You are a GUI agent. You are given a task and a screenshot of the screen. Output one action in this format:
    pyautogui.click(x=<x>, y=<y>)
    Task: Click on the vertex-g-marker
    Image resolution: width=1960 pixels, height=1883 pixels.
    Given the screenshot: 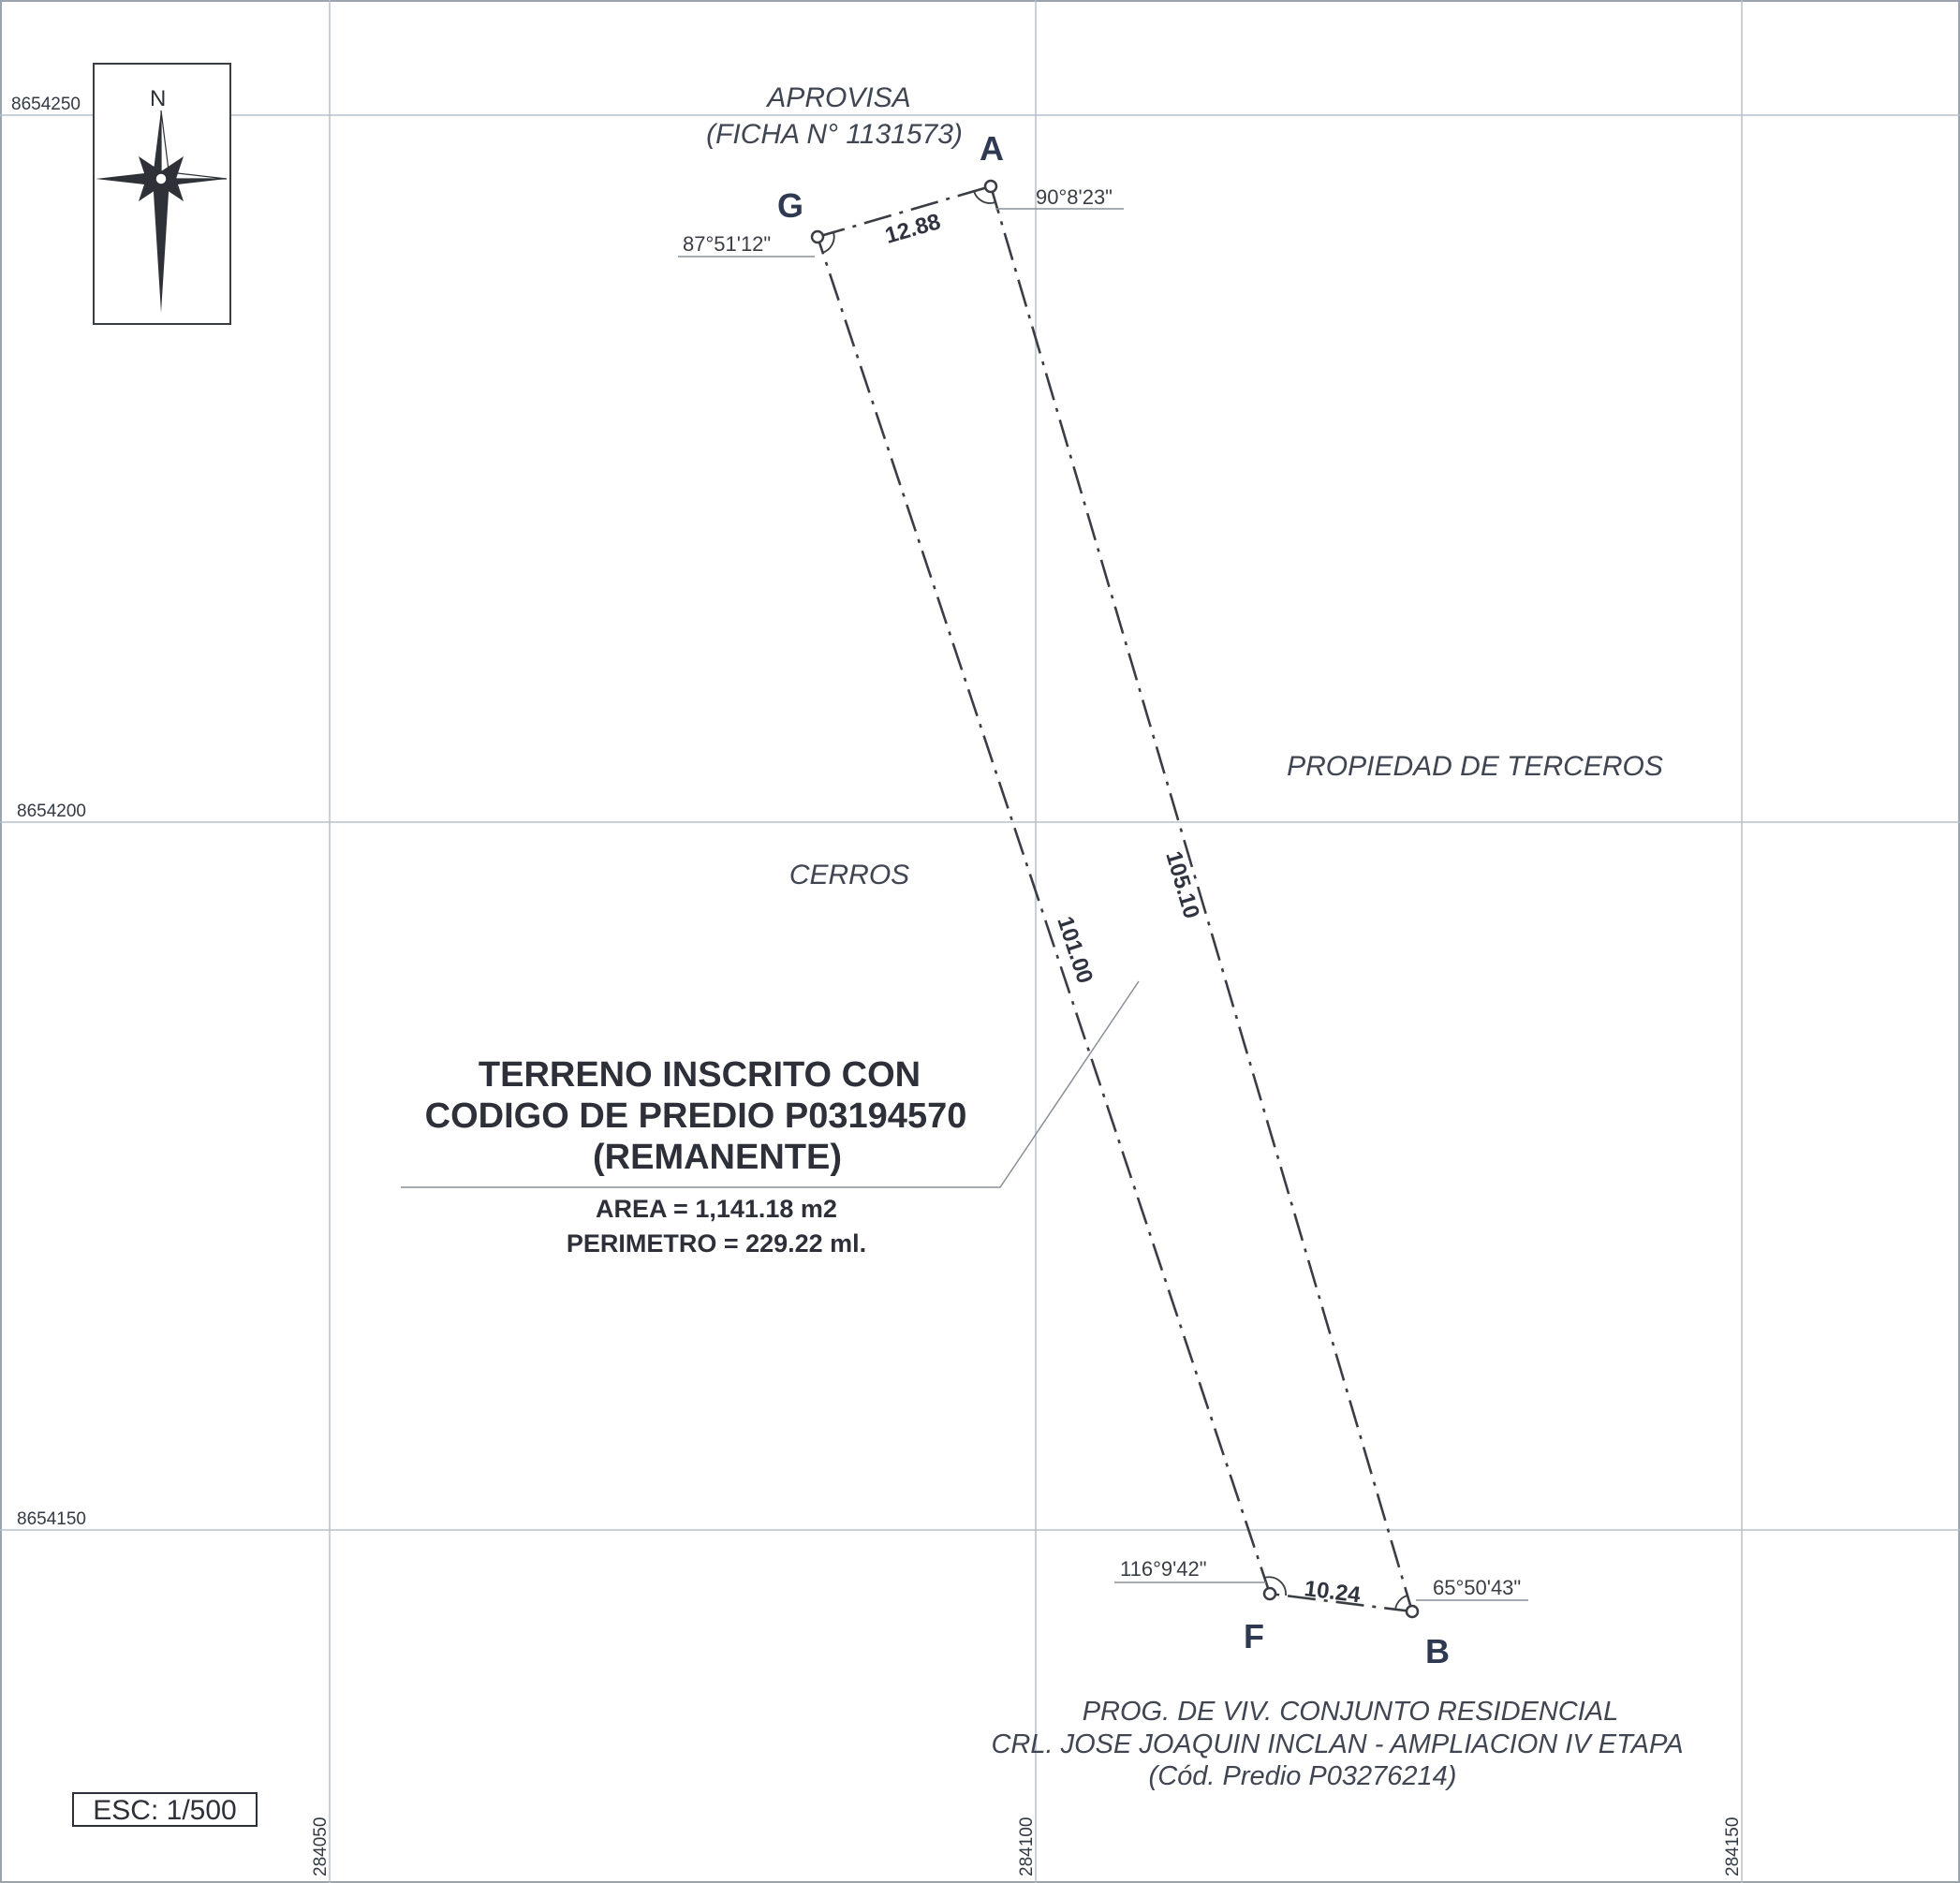 What is the action you would take?
    pyautogui.click(x=817, y=237)
    